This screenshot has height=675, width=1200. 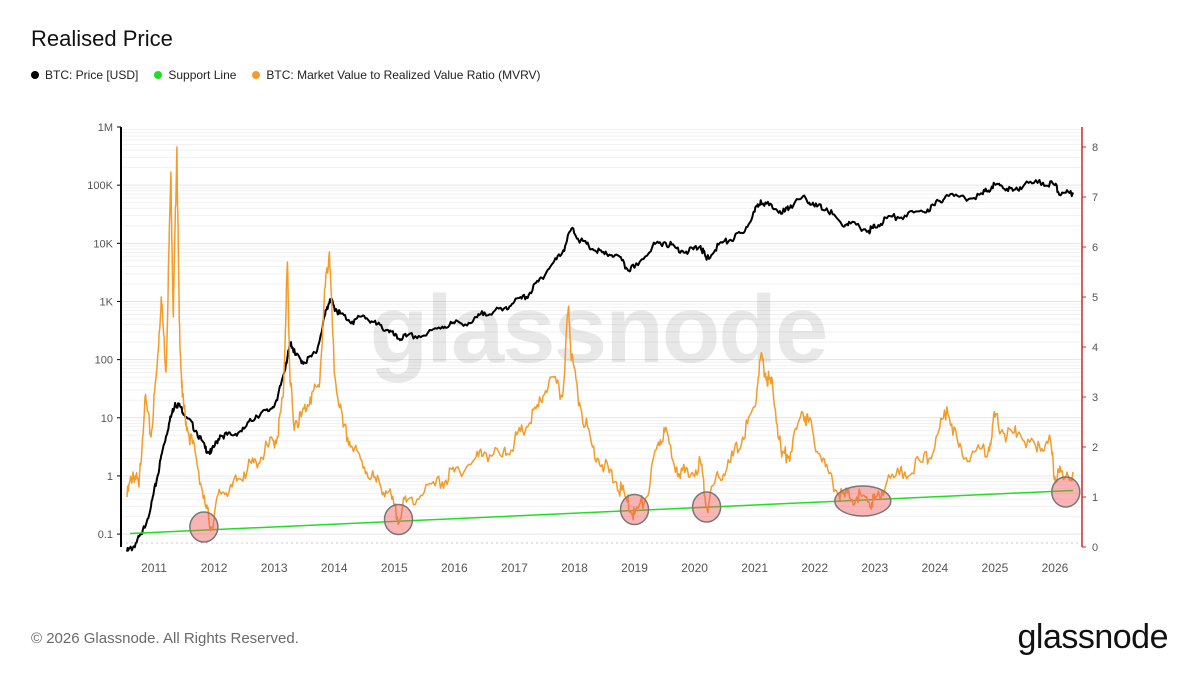 What do you see at coordinates (102, 38) in the screenshot?
I see `chart-title: Realised Price` at bounding box center [102, 38].